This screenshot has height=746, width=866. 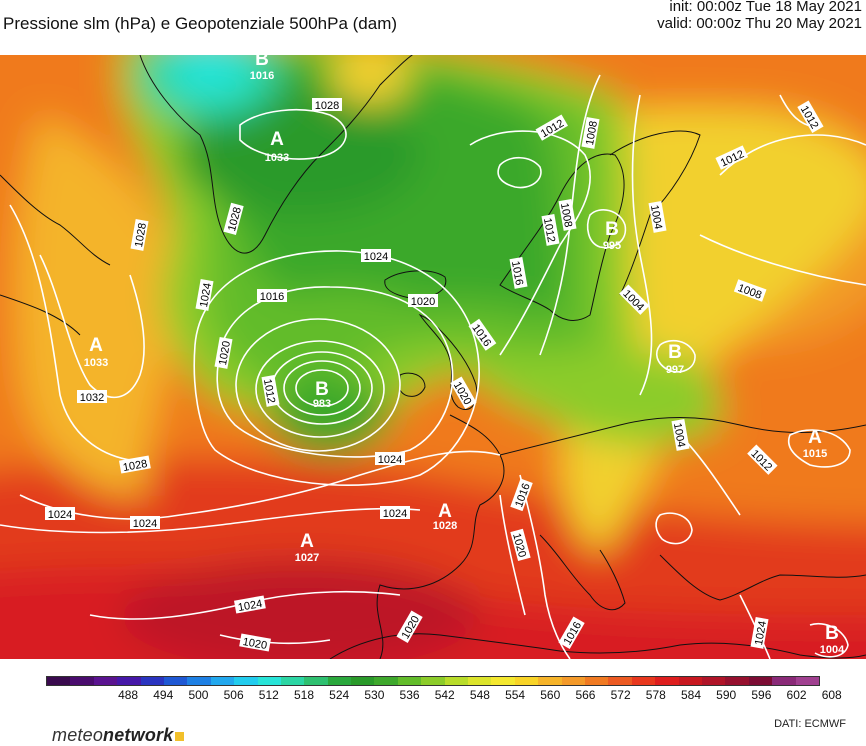 I want to click on logo-bold: network, so click(x=138, y=735).